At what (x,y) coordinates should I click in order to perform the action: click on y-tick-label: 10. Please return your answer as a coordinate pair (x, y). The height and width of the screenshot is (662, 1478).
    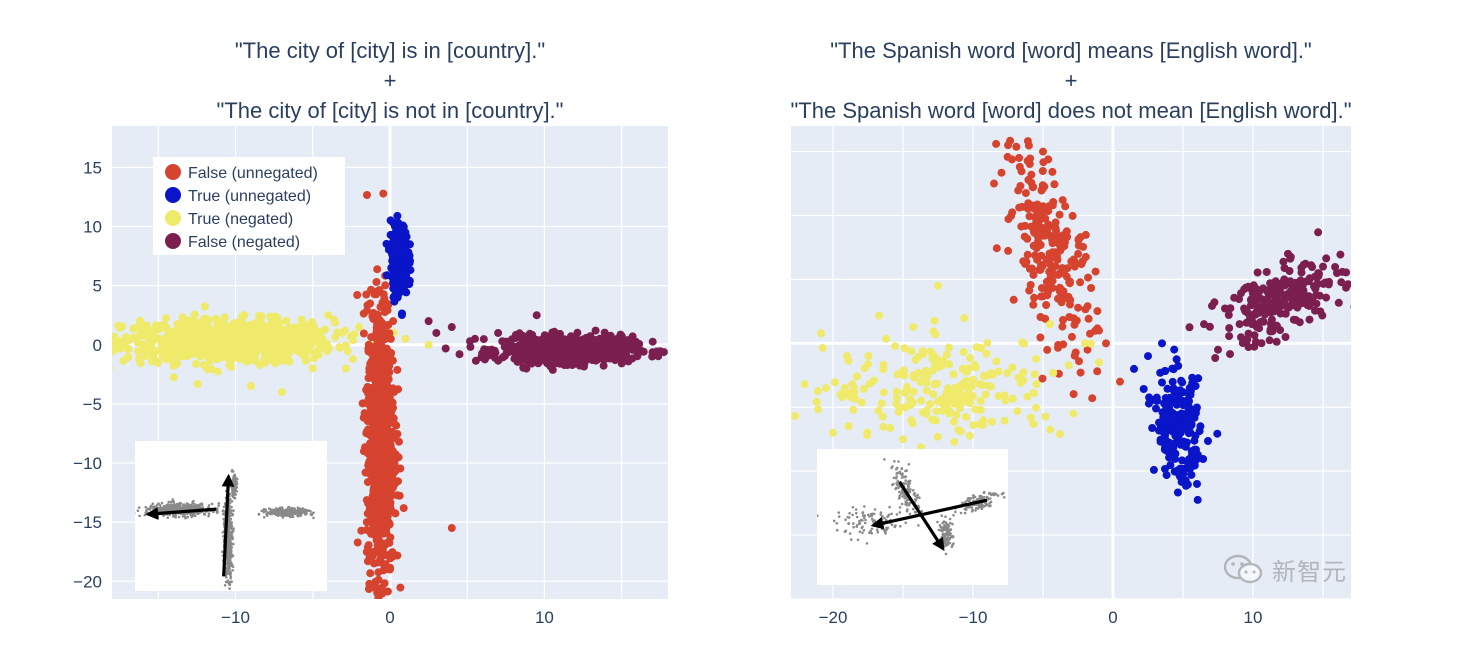
    Looking at the image, I should click on (92, 227).